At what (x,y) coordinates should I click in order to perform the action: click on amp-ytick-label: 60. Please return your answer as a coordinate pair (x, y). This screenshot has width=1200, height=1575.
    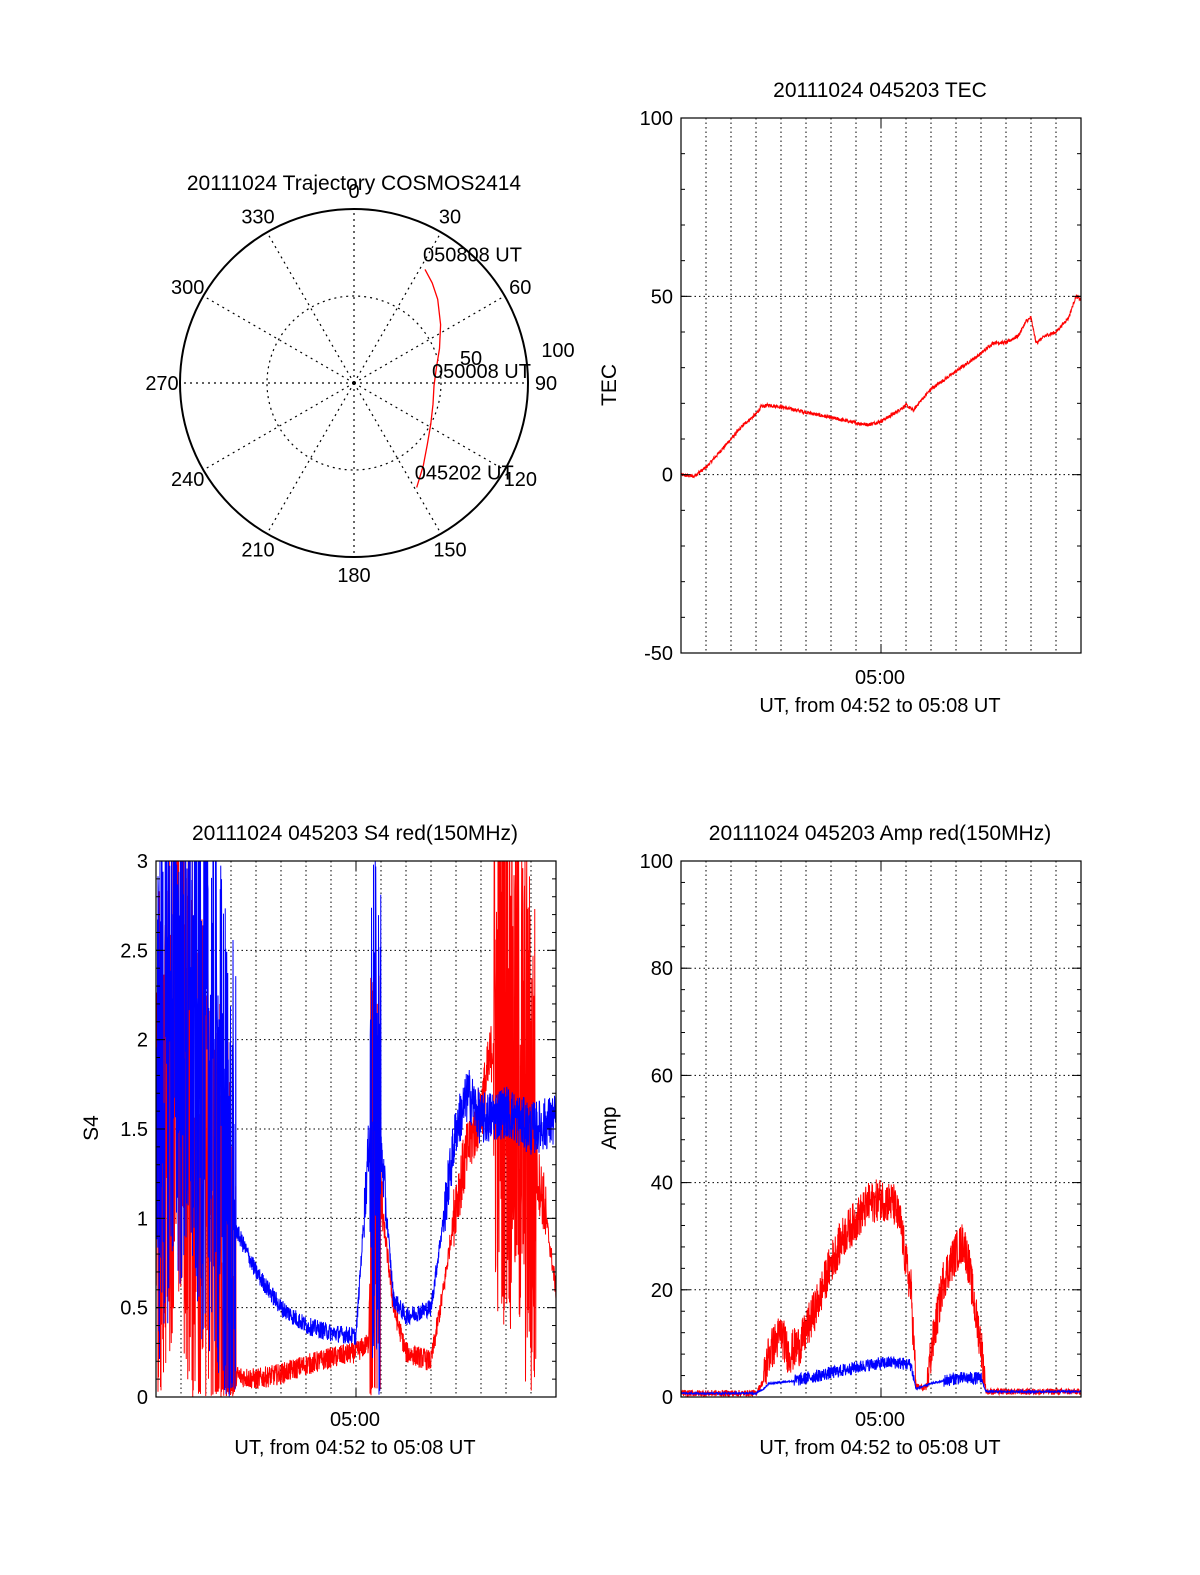
    Looking at the image, I should click on (662, 1076).